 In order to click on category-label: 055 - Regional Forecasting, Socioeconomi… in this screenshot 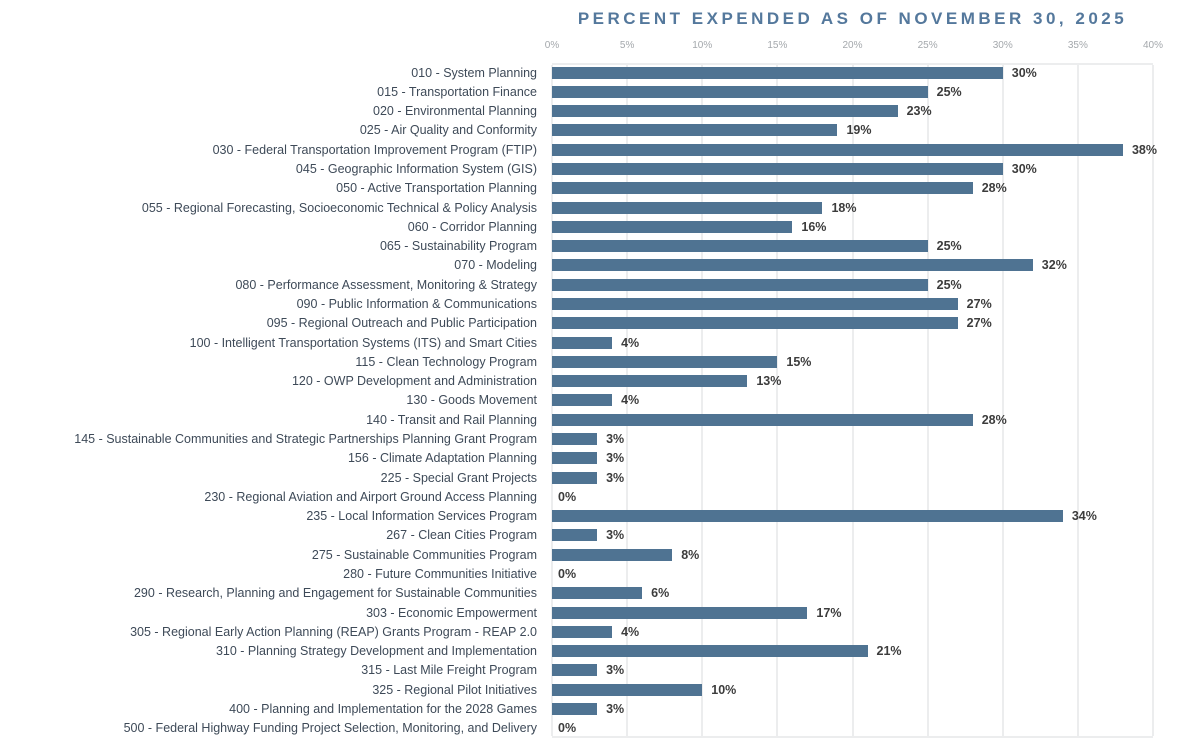, I will do `click(339, 207)`.